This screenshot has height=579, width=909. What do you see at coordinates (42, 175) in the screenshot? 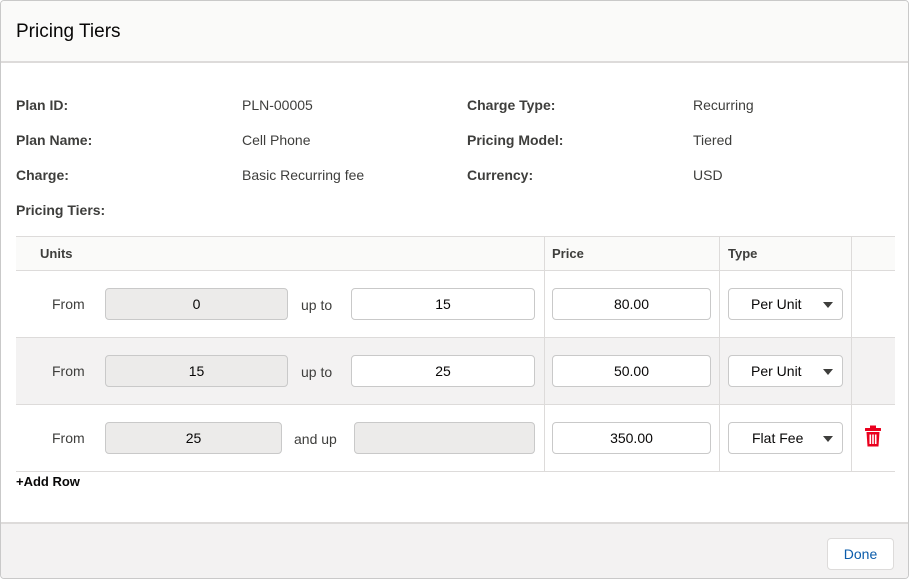
I see `charge-label: Charge:` at bounding box center [42, 175].